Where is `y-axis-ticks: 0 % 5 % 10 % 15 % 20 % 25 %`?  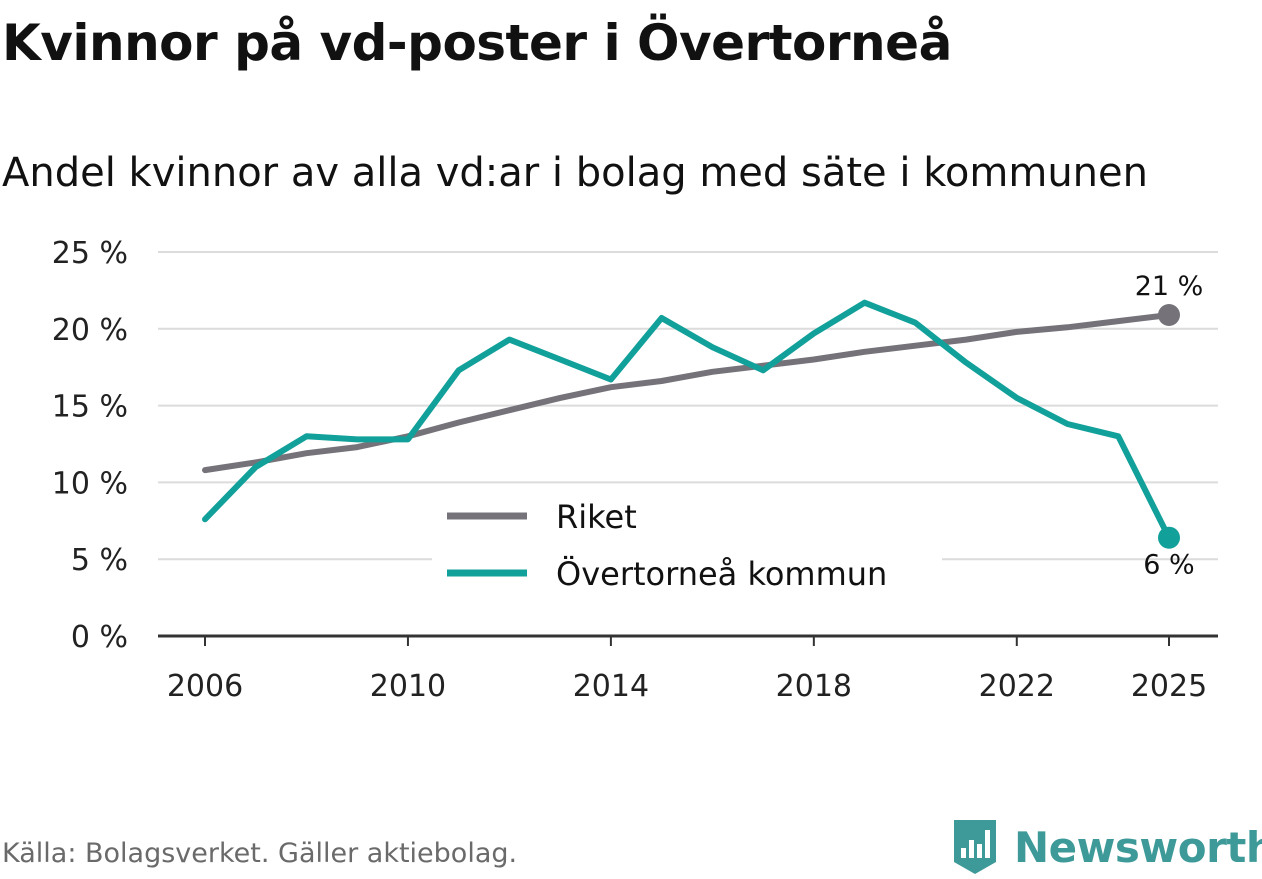 y-axis-ticks: 0 % 5 % 10 % 15 % 20 % 25 % is located at coordinates (90, 445).